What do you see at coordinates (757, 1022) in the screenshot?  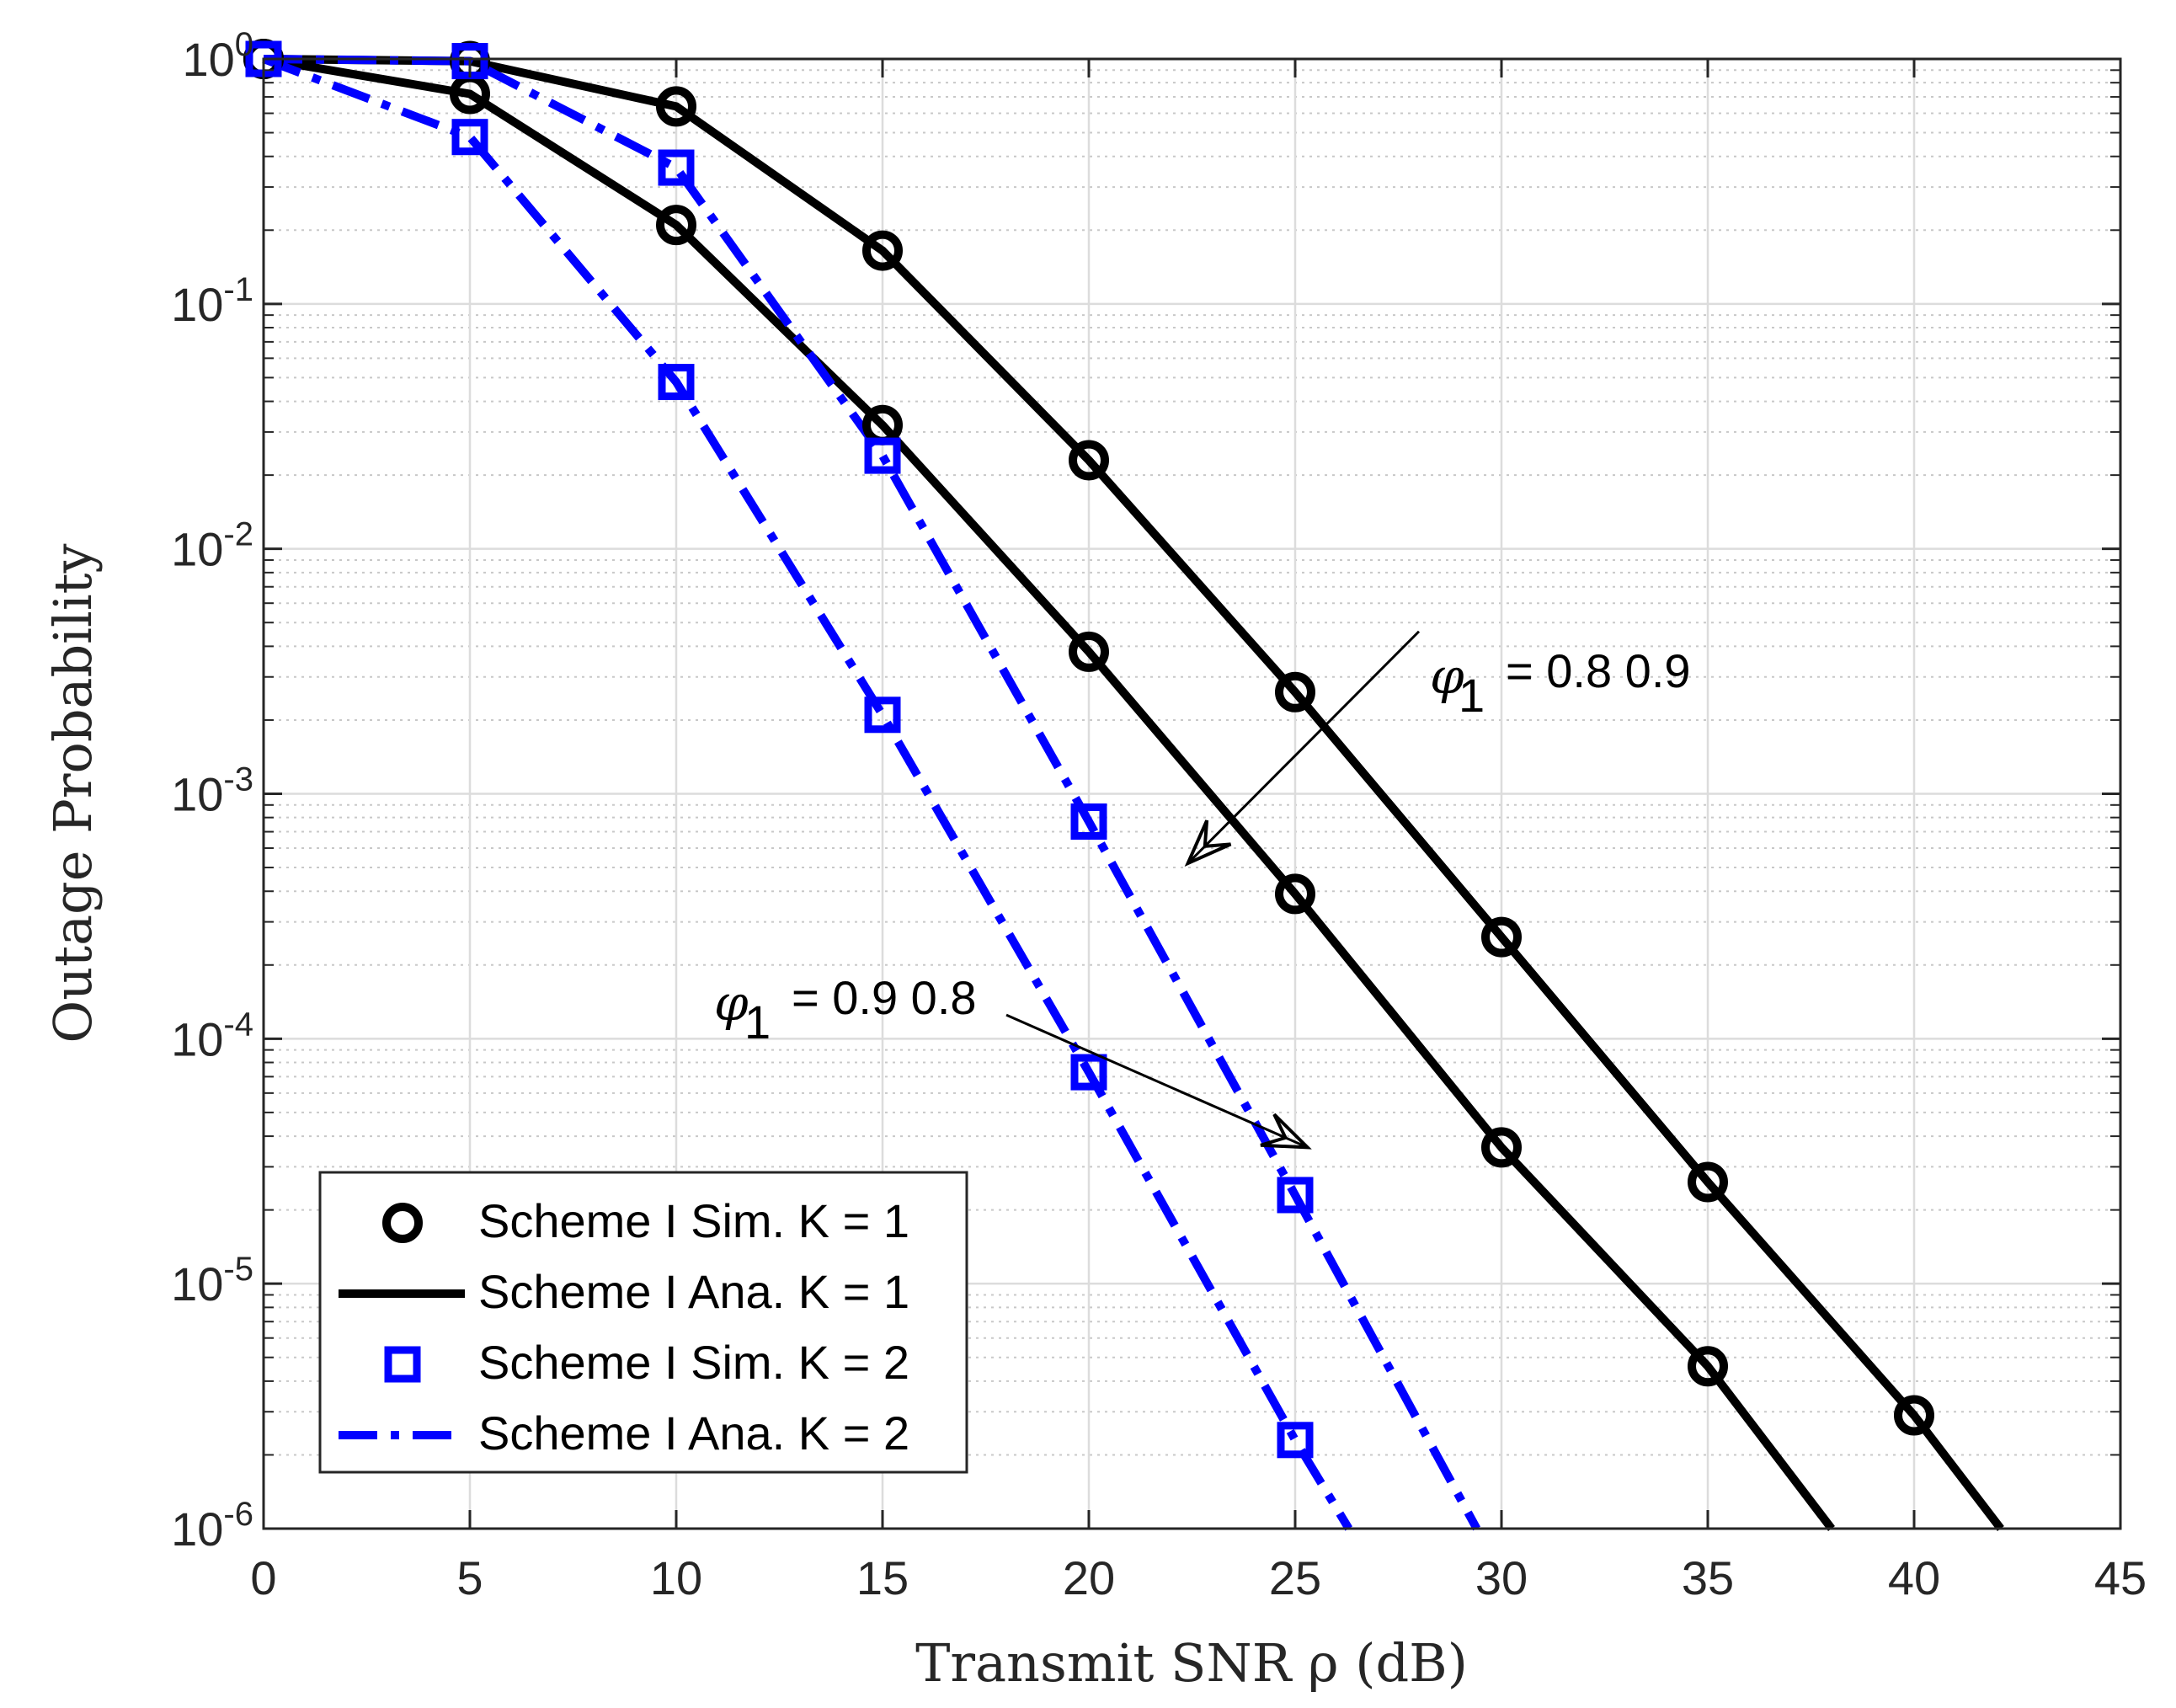 I see `annotation-2-subscript: 1` at bounding box center [757, 1022].